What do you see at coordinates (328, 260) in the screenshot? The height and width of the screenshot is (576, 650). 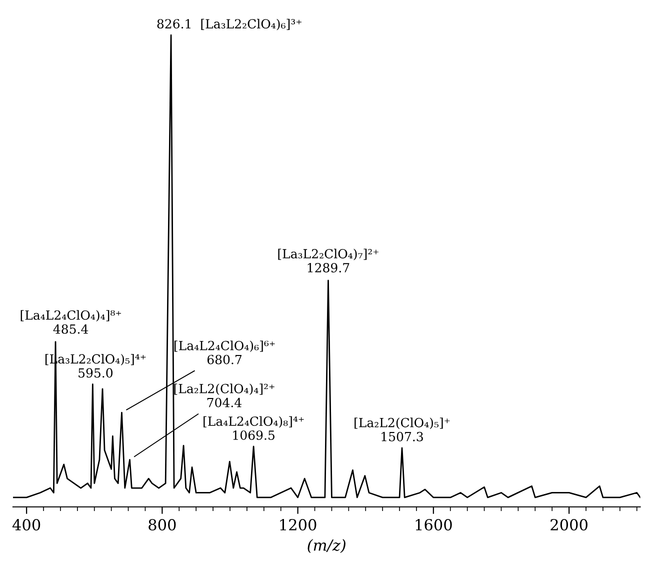 I see `annotation: [La₃L2₂ClO₄)₇]²⁺ 1289.7` at bounding box center [328, 260].